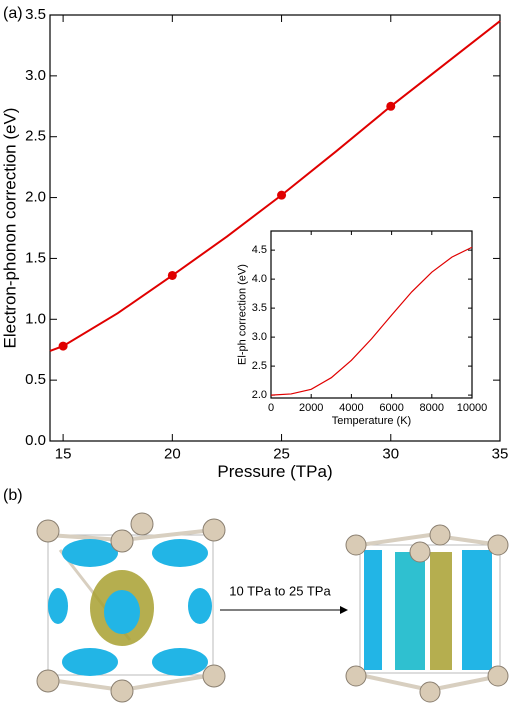 This screenshot has height=707, width=518. I want to click on y-axis-label: Electron-phonon correction (eV), so click(9, 228).